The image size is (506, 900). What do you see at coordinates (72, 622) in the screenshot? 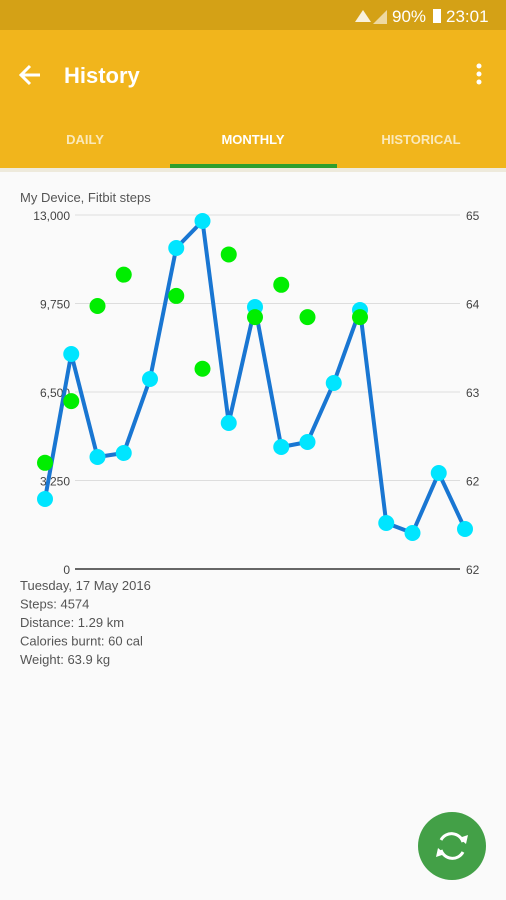
I see `detail-line: Distance: 1.29 km` at bounding box center [72, 622].